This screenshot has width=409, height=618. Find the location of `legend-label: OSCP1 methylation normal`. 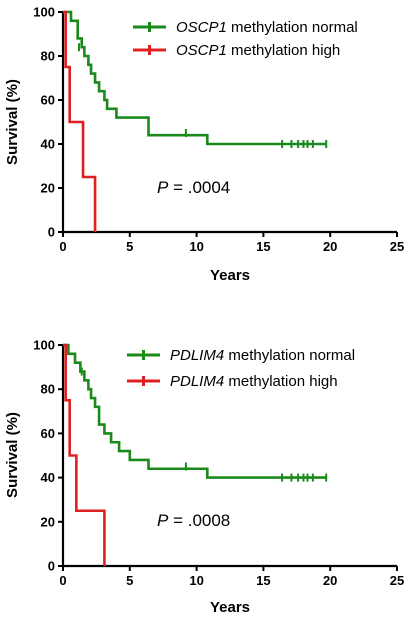

legend-label: OSCP1 methylation normal is located at coordinates (267, 27).